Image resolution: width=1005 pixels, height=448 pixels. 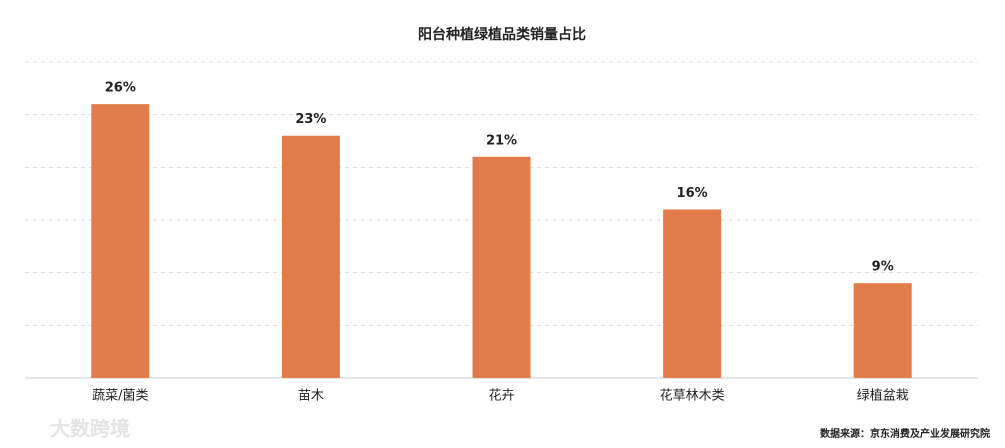 I want to click on x-tick-label: 花草林木类, so click(x=692, y=396).